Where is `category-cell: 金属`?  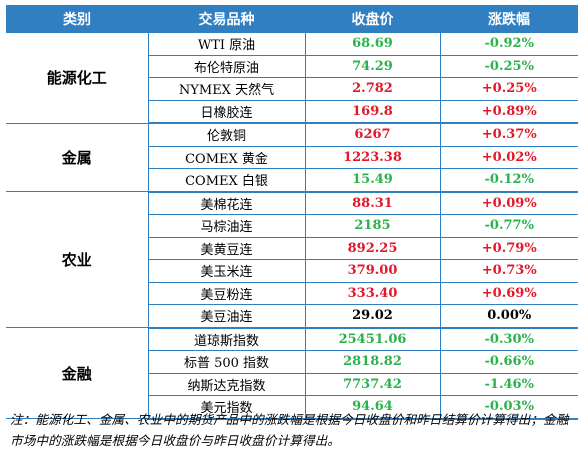 category-cell: 金属 is located at coordinates (77, 157).